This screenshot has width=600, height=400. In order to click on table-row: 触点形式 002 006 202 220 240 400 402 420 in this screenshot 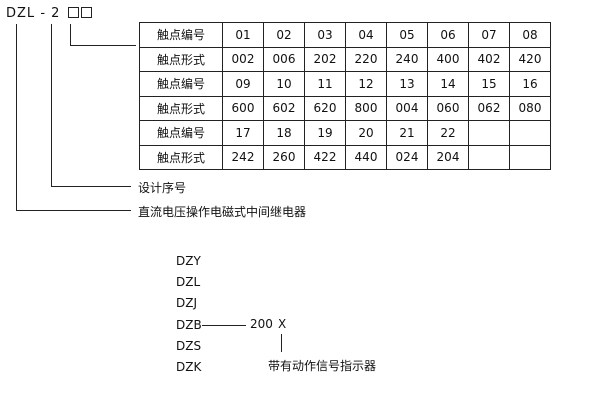, I will do `click(345, 59)`.